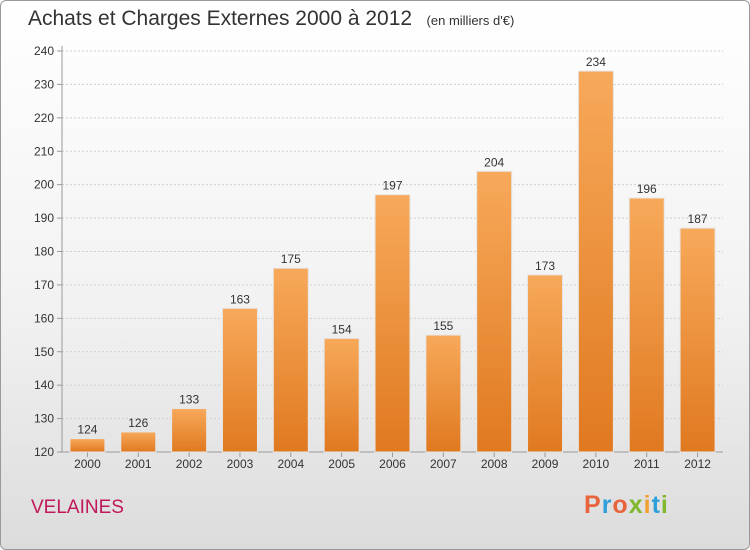  What do you see at coordinates (44, 252) in the screenshot?
I see `y-tick-label: 180` at bounding box center [44, 252].